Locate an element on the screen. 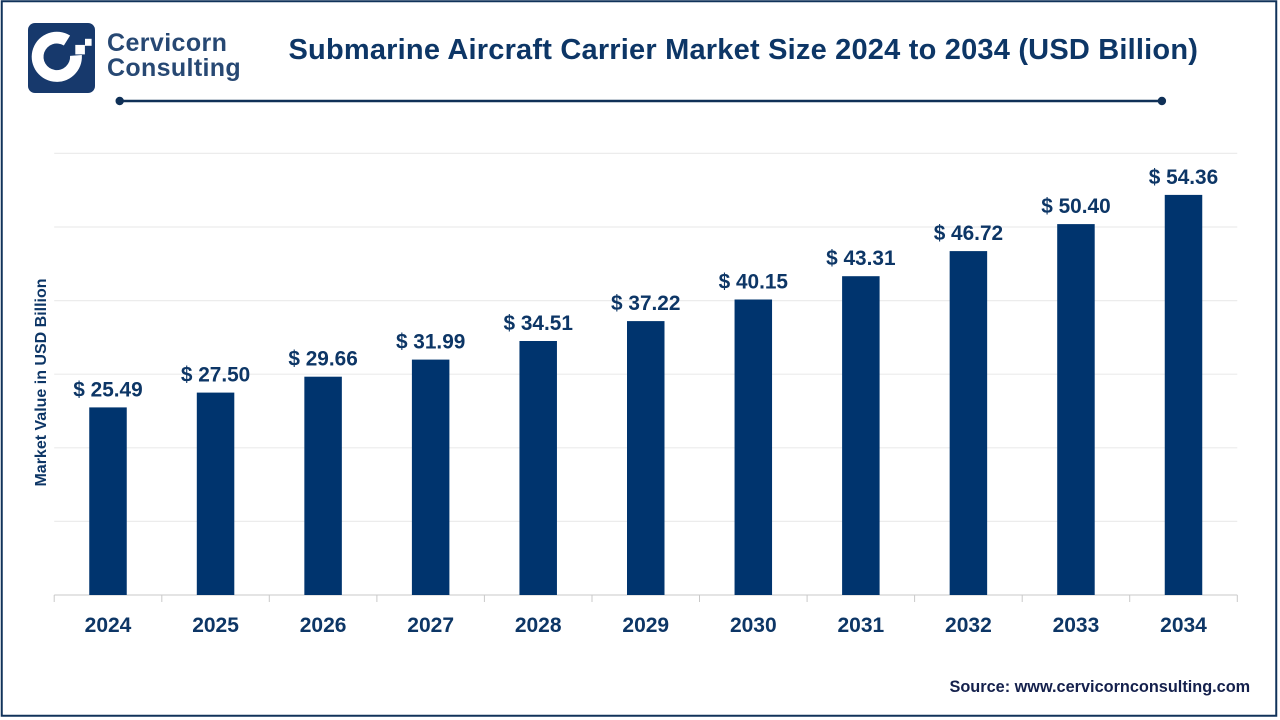  svg-text: Market Value in USD Billion is located at coordinates (41, 382).